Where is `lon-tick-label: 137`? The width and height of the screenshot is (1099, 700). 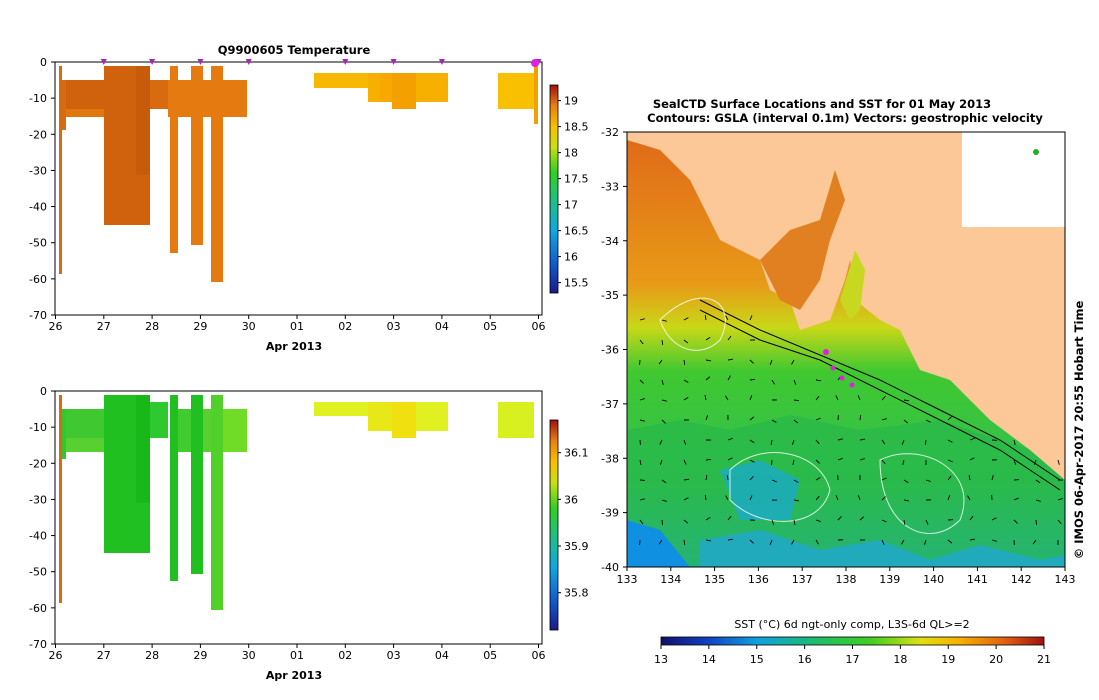
lon-tick-label: 137 is located at coordinates (802, 579).